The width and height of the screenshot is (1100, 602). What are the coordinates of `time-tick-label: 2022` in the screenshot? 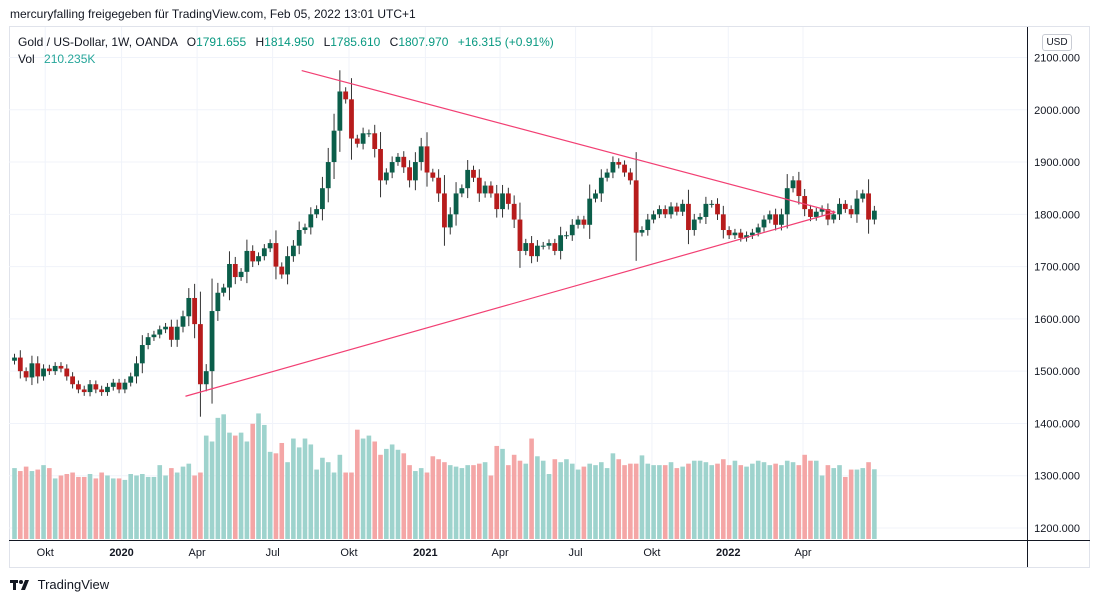 It's located at (728, 553).